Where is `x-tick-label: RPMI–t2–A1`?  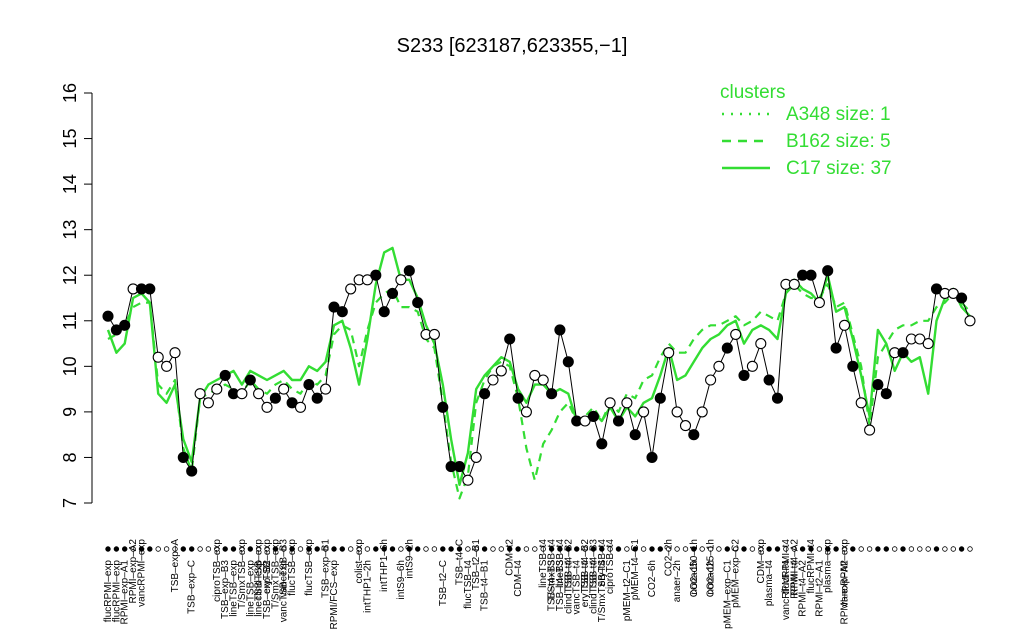 x-tick-label: RPMI–t2–A1 is located at coordinates (819, 588).